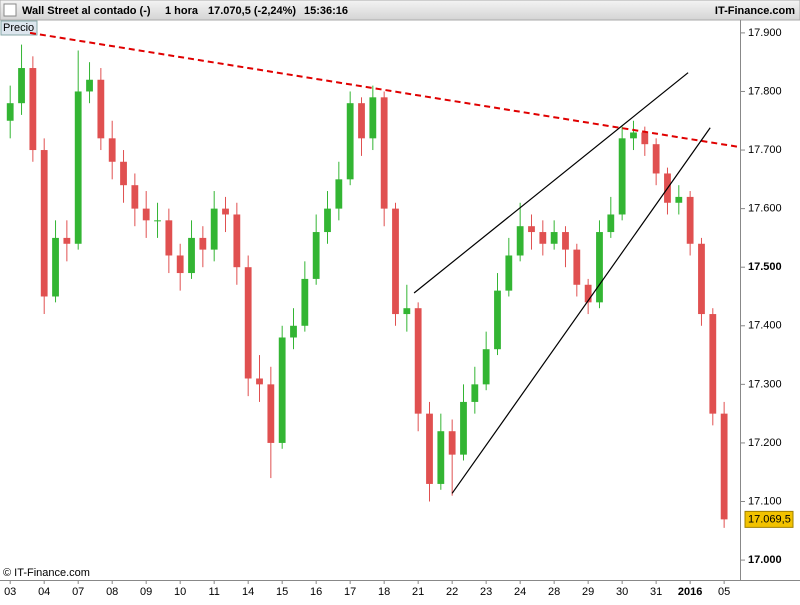  I want to click on x-tick-label: 05, so click(724, 592).